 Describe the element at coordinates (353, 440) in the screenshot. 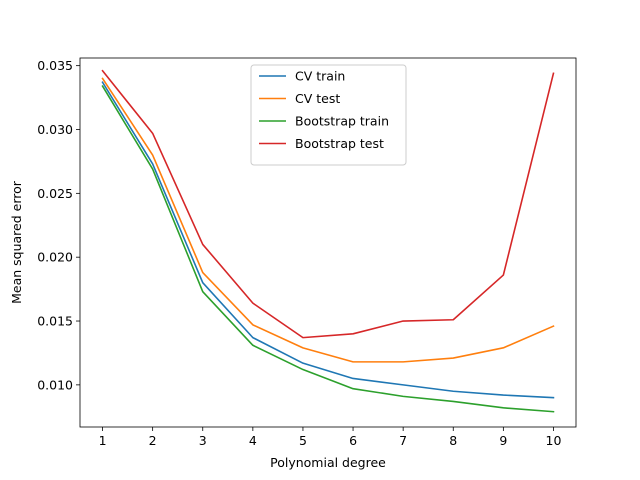

I see `x-tick-label: 6` at that location.